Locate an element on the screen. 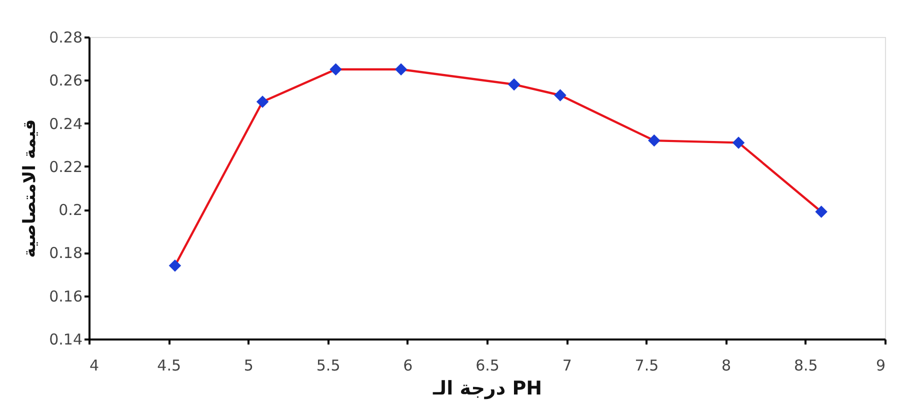 The height and width of the screenshot is (408, 911). y-axis-title: قيمة الامتصاصية is located at coordinates (30, 188).